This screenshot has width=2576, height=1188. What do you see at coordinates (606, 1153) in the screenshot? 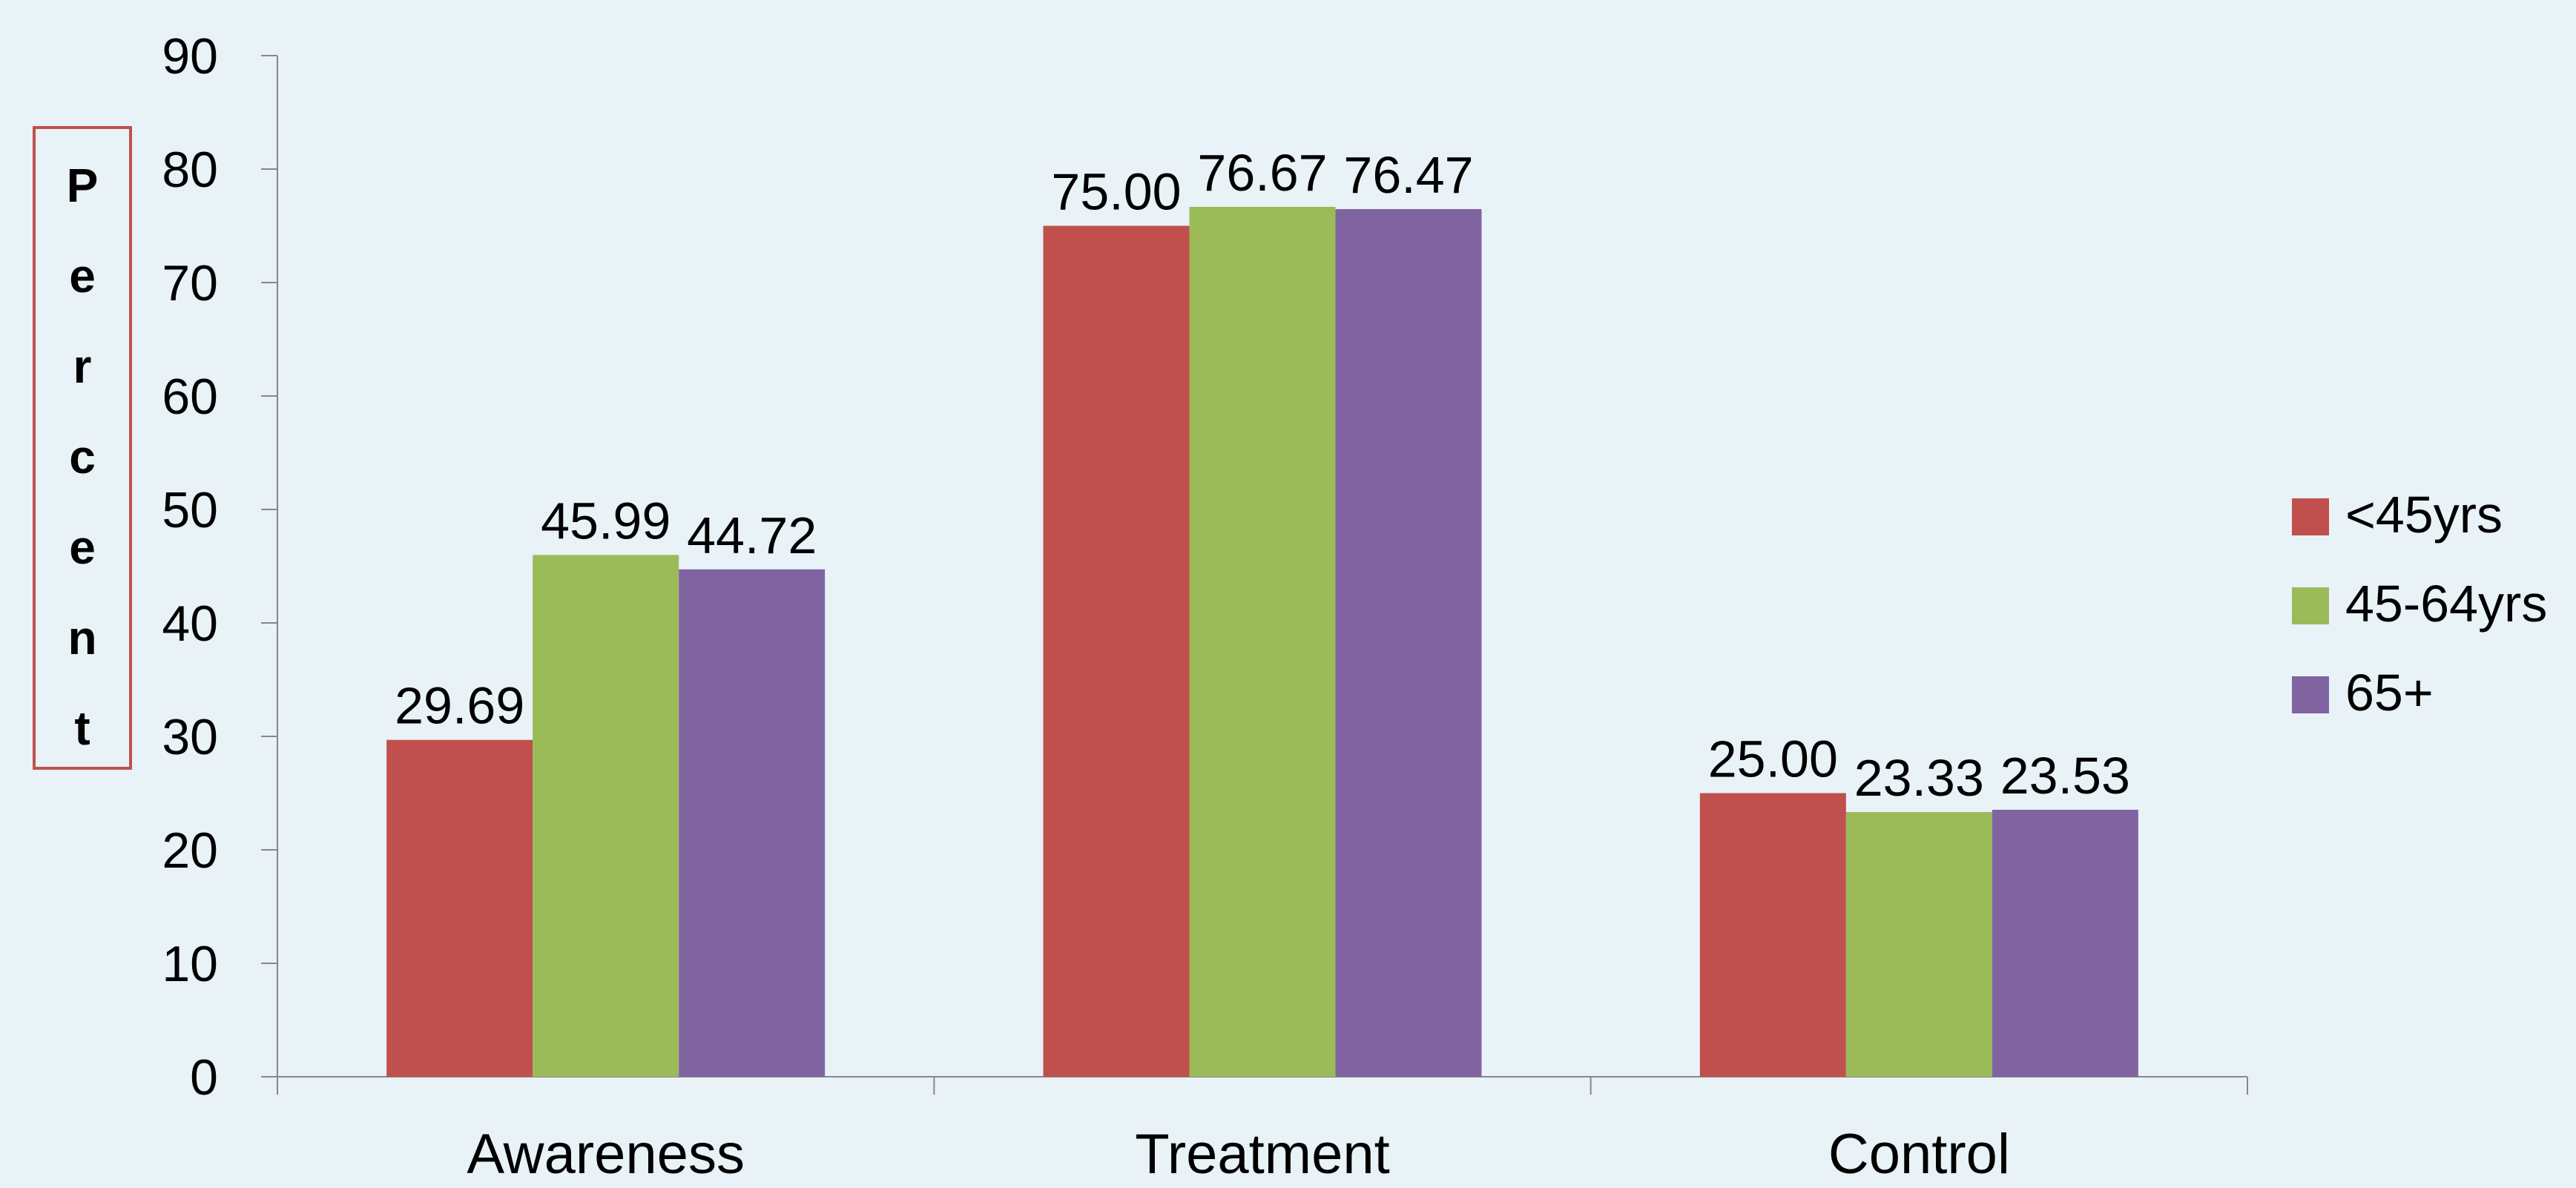
I see `x-tick-label: Awareness` at bounding box center [606, 1153].